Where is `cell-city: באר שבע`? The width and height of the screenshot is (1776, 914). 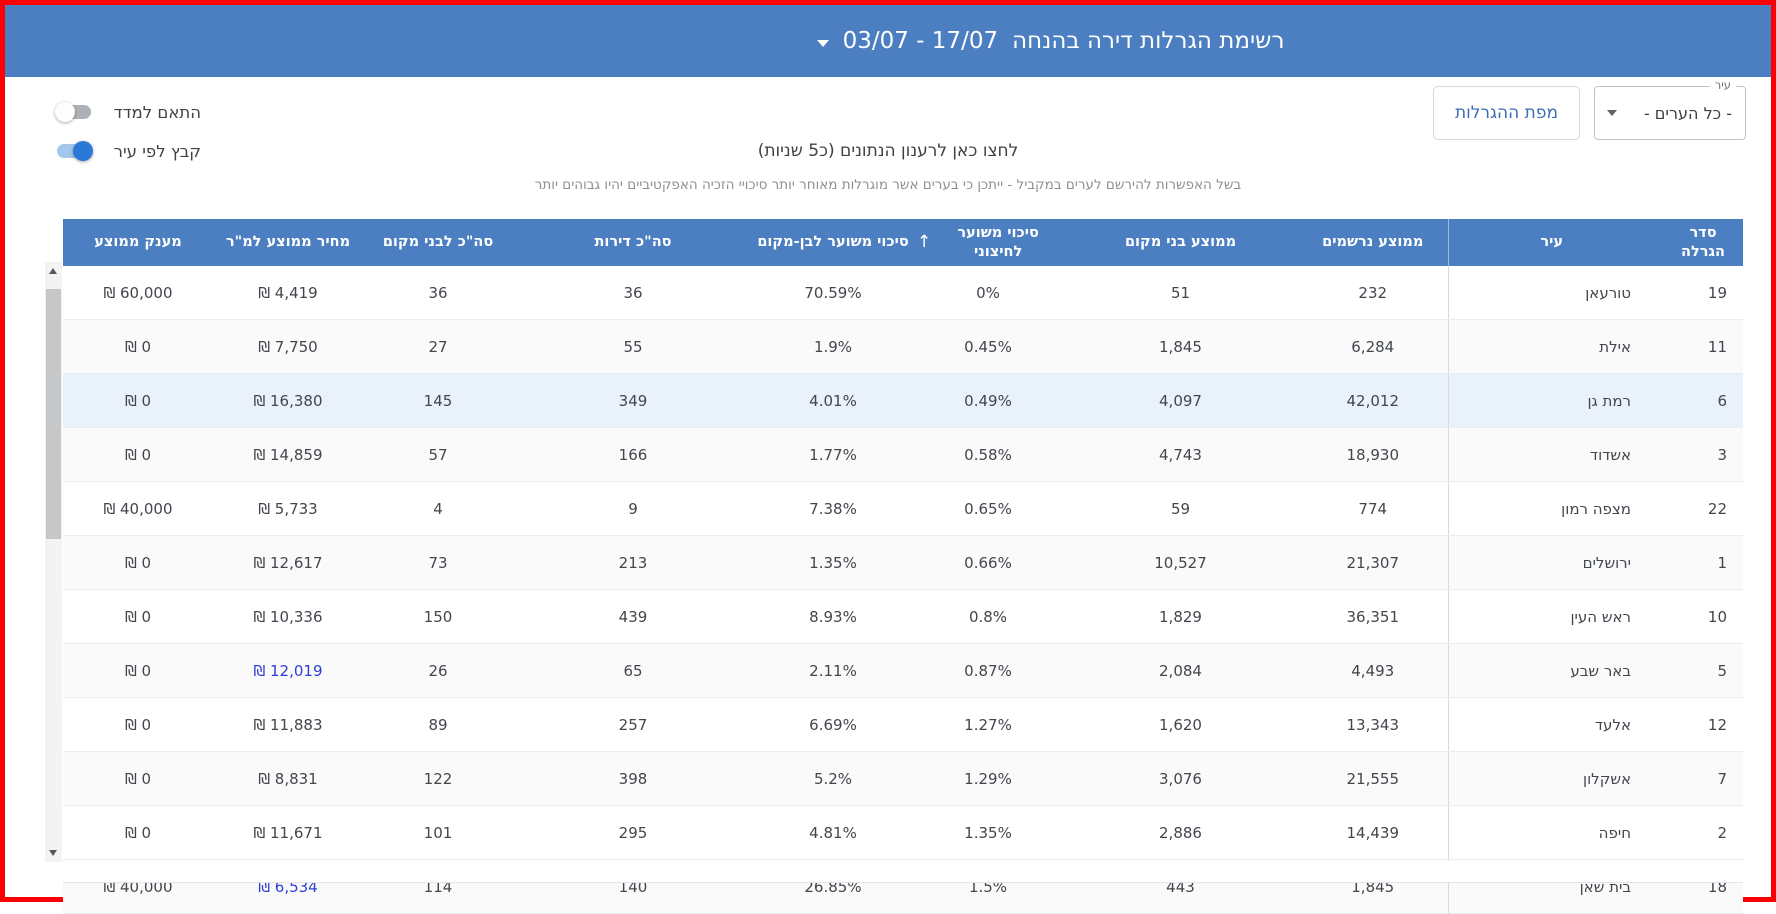
cell-city: באר שבע is located at coordinates (1555, 671).